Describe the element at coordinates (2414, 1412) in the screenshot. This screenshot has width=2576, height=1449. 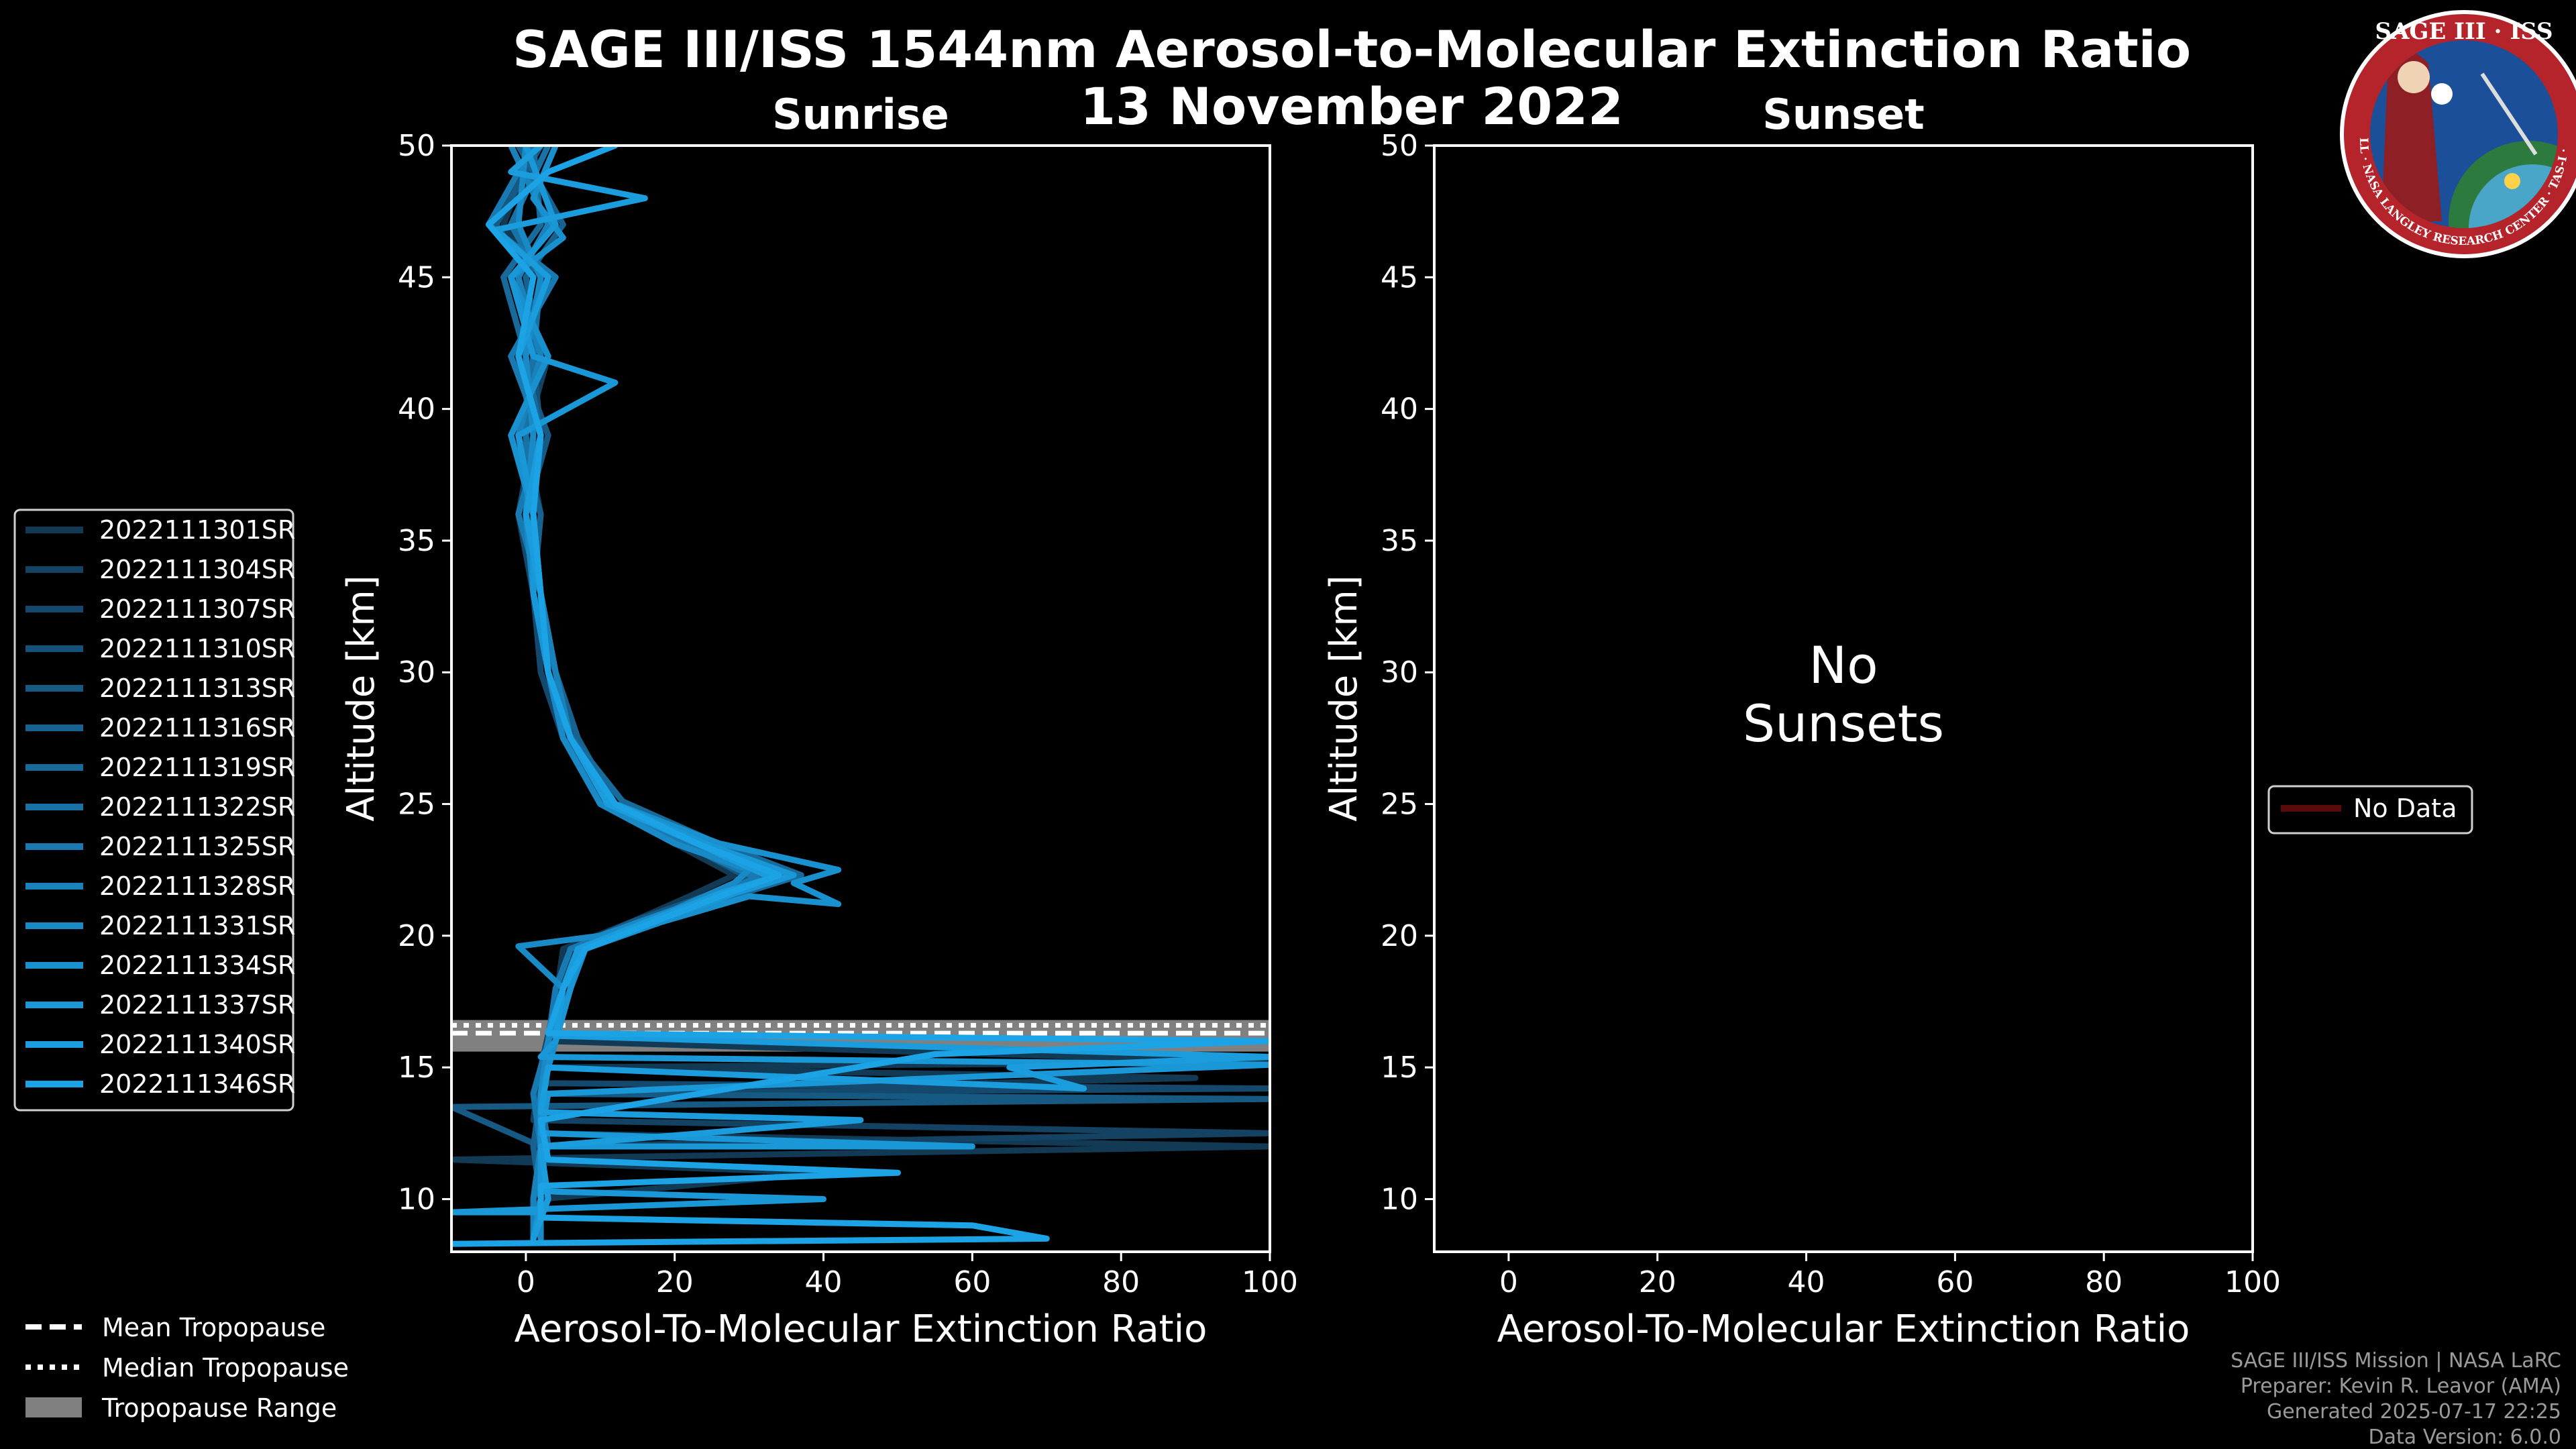
I see `credit-generated: Generated 2025-07-17 22:25` at that location.